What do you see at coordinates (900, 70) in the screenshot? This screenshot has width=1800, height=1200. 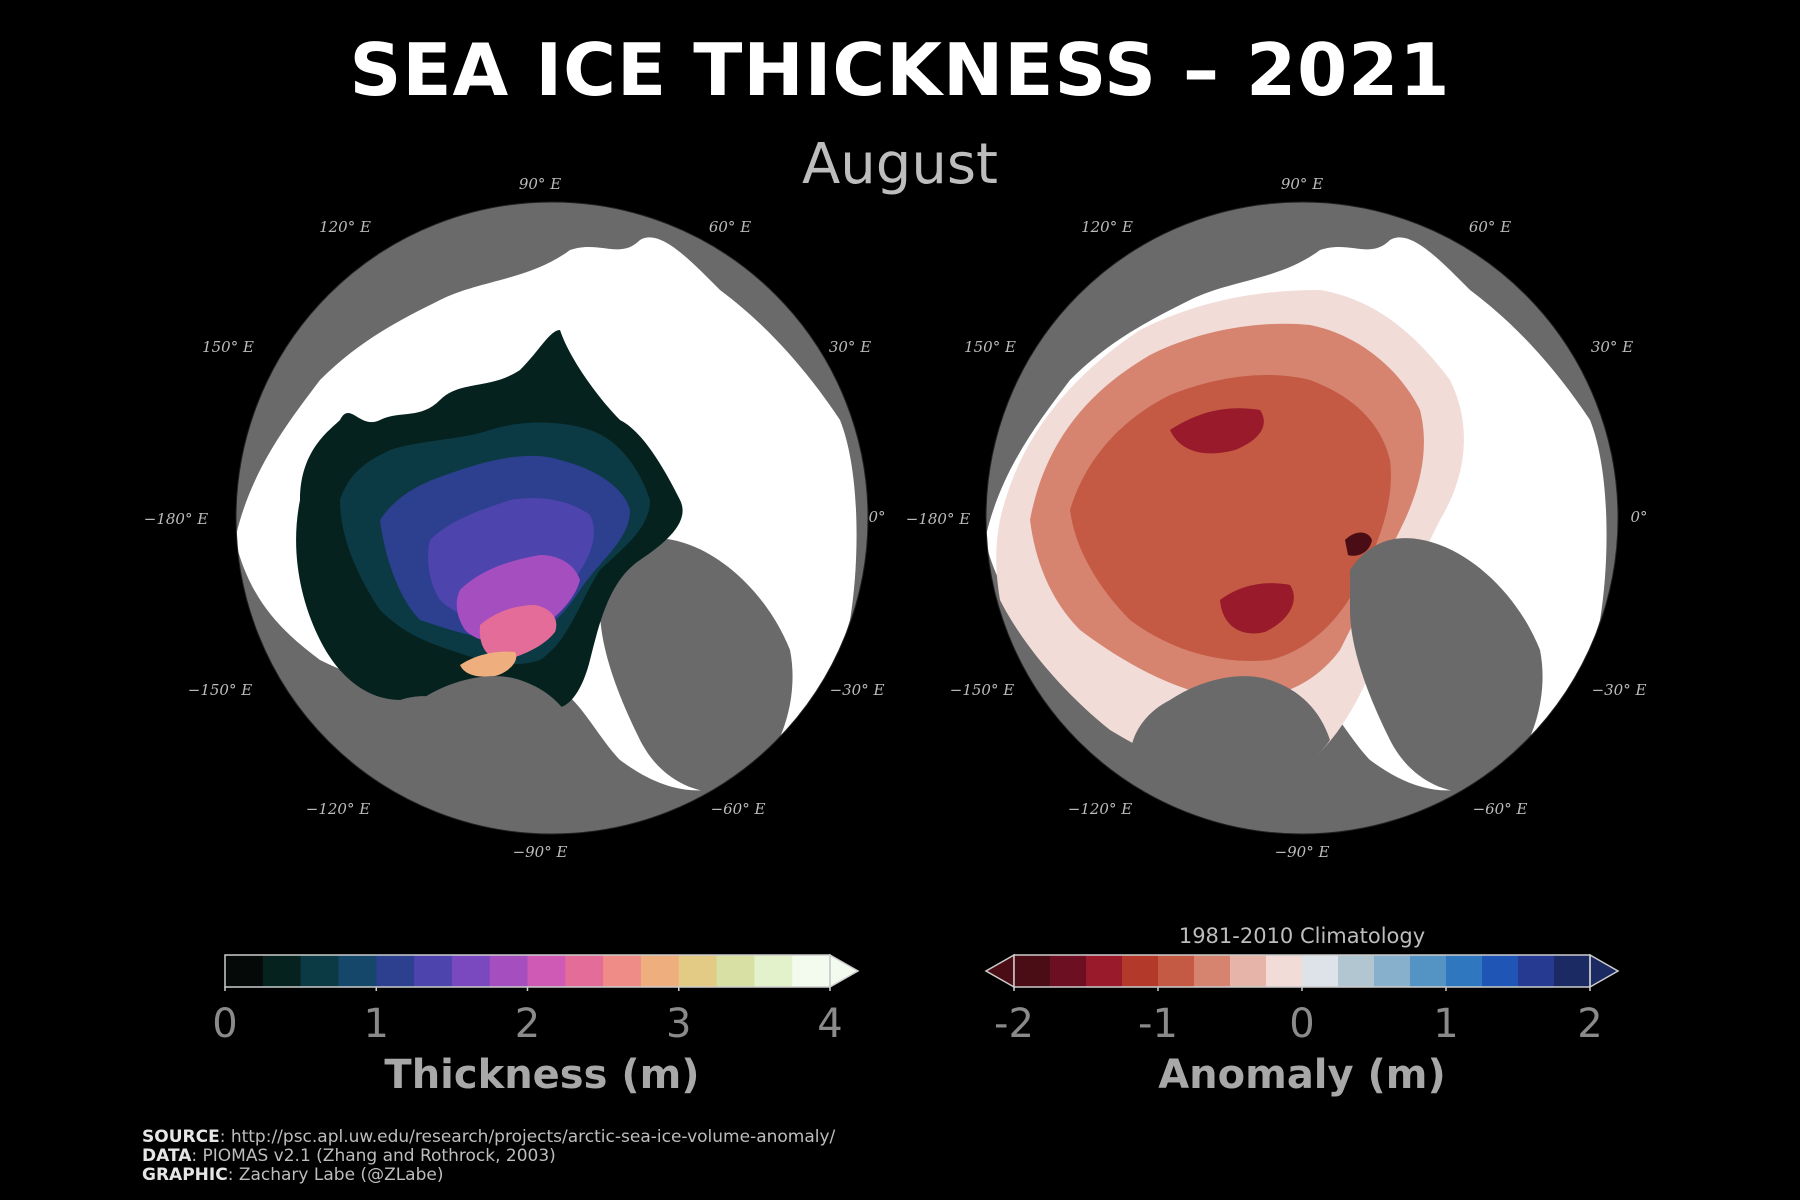 I see `page-title: SEA ICE THICKNESS – 2021` at bounding box center [900, 70].